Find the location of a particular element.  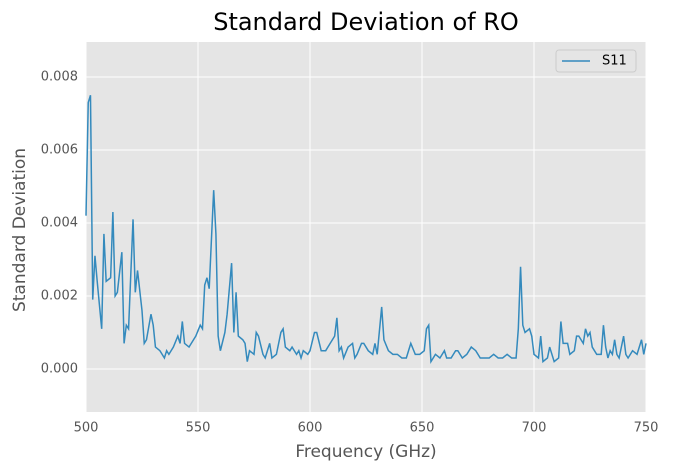

x-tick-label: 600 is located at coordinates (310, 428).